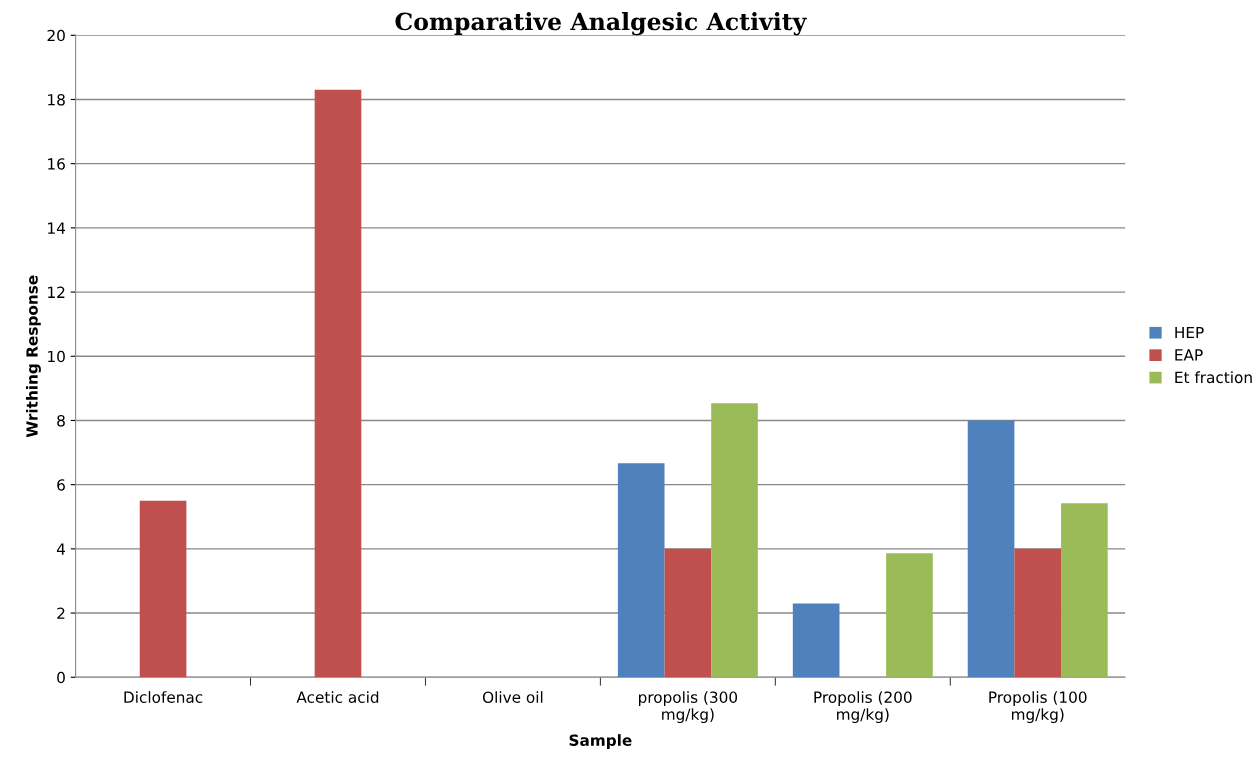  I want to click on y-axis-title: Writhing Response, so click(33, 356).